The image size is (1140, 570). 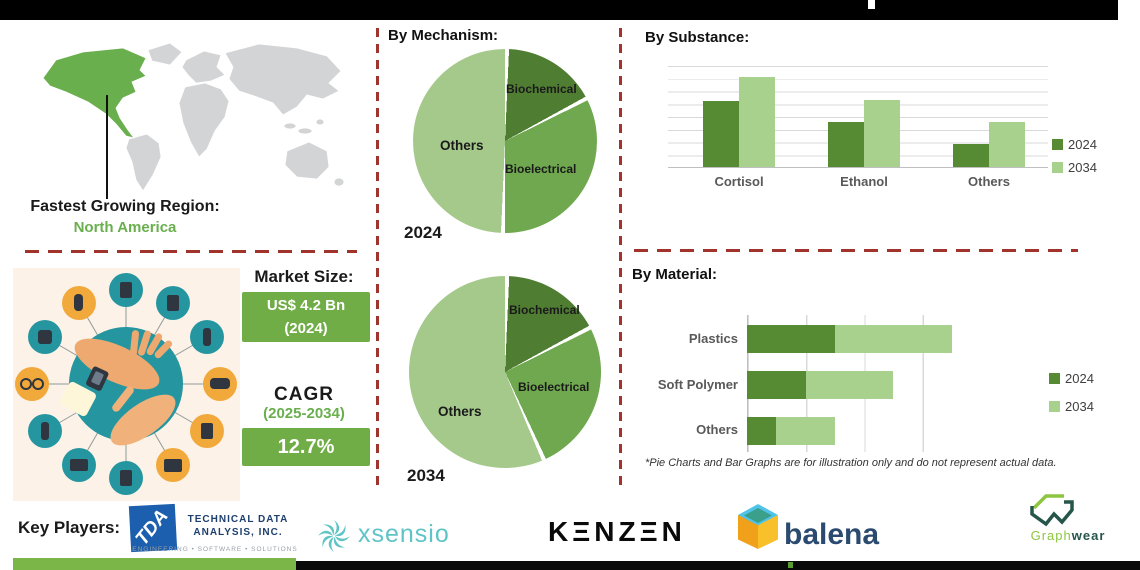 What do you see at coordinates (617, 531) in the screenshot?
I see `kenzen-wordmark: KΞNZΞN` at bounding box center [617, 531].